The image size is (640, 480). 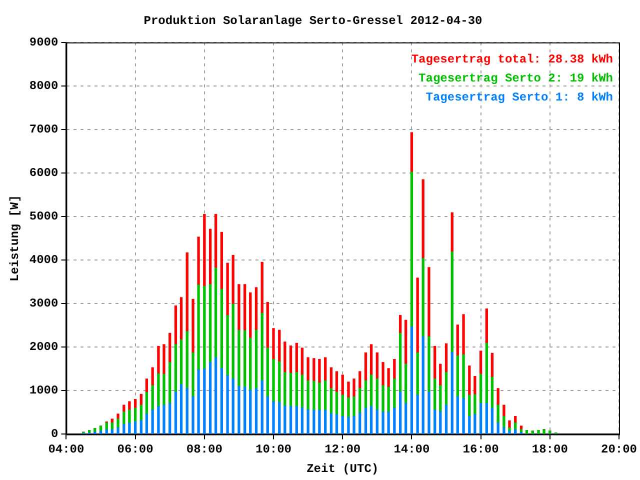 What do you see at coordinates (519, 97) in the screenshot?
I see `text: Tagesertrag Serto 1: 8 kWh` at bounding box center [519, 97].